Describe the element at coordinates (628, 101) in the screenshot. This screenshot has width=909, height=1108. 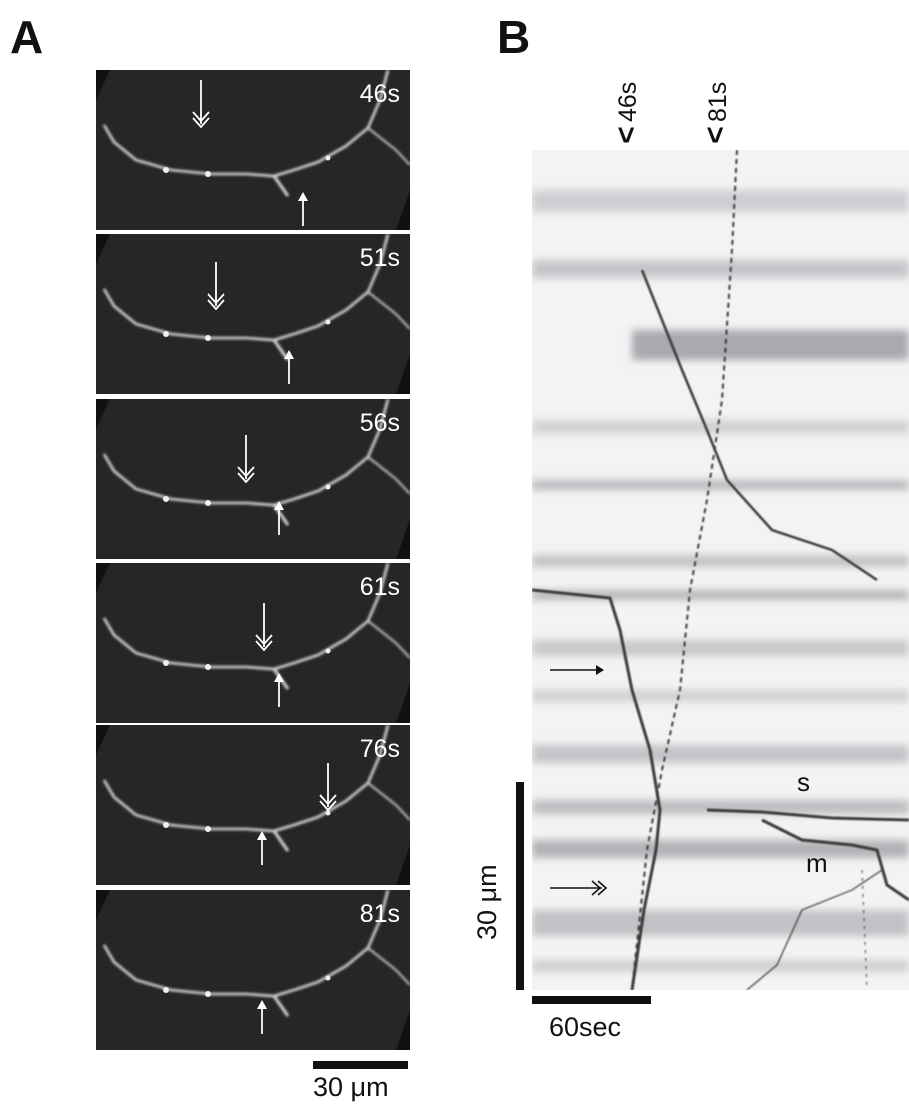
I see `kymo-top-label-46s: 46s` at that location.